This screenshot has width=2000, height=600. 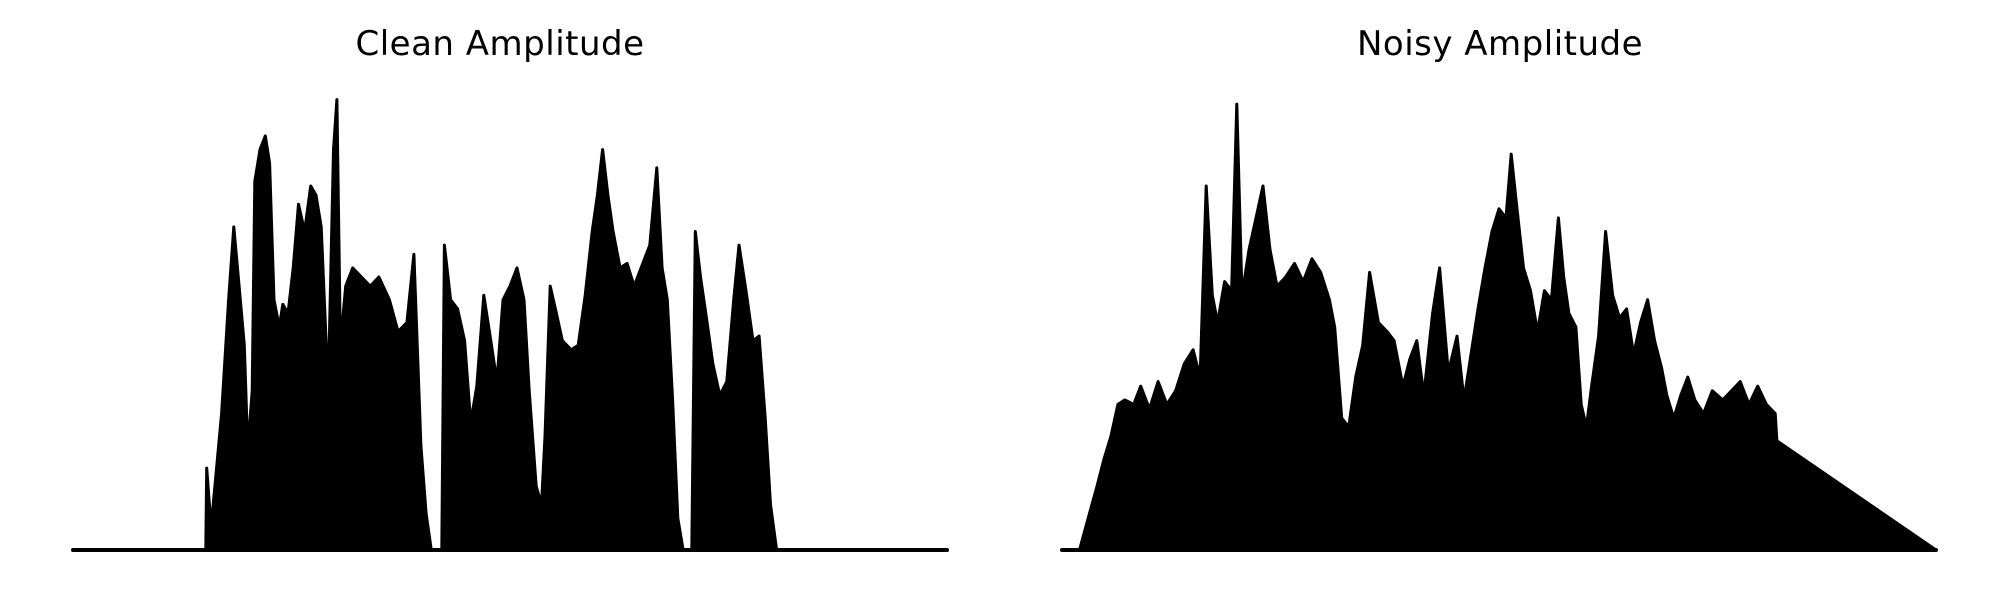 What do you see at coordinates (500, 44) in the screenshot?
I see `chart-title-clean: Clean Amplitude` at bounding box center [500, 44].